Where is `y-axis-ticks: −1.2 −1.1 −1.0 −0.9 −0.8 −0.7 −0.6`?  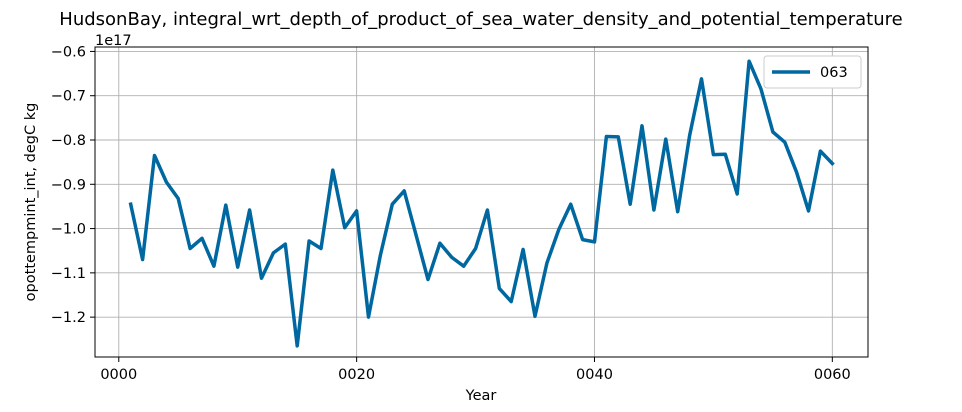
y-axis-ticks: −1.2 −1.1 −1.0 −0.9 −0.8 −0.7 −0.6 is located at coordinates (73, 185).